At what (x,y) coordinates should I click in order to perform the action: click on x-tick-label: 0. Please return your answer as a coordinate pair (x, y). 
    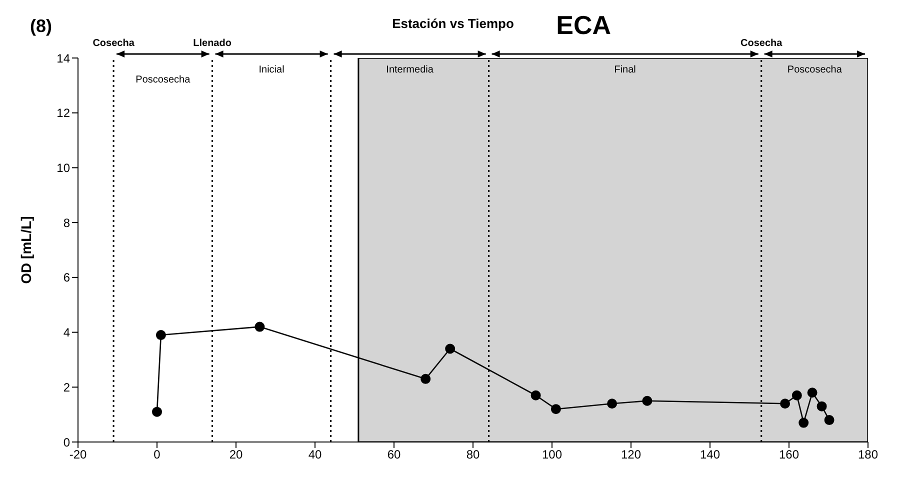
    Looking at the image, I should click on (157, 455).